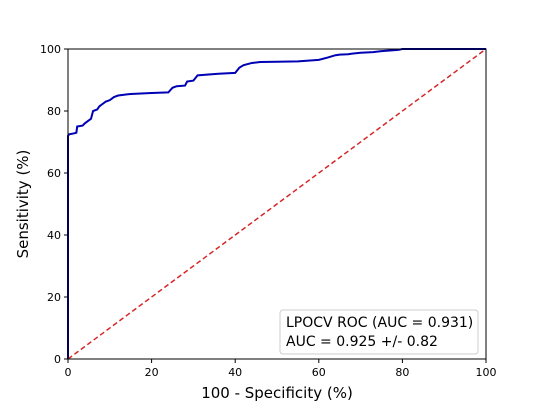  Describe the element at coordinates (362, 342) in the screenshot. I see `legend-line-auc: AUC = 0.925 +/- 0.82` at that location.